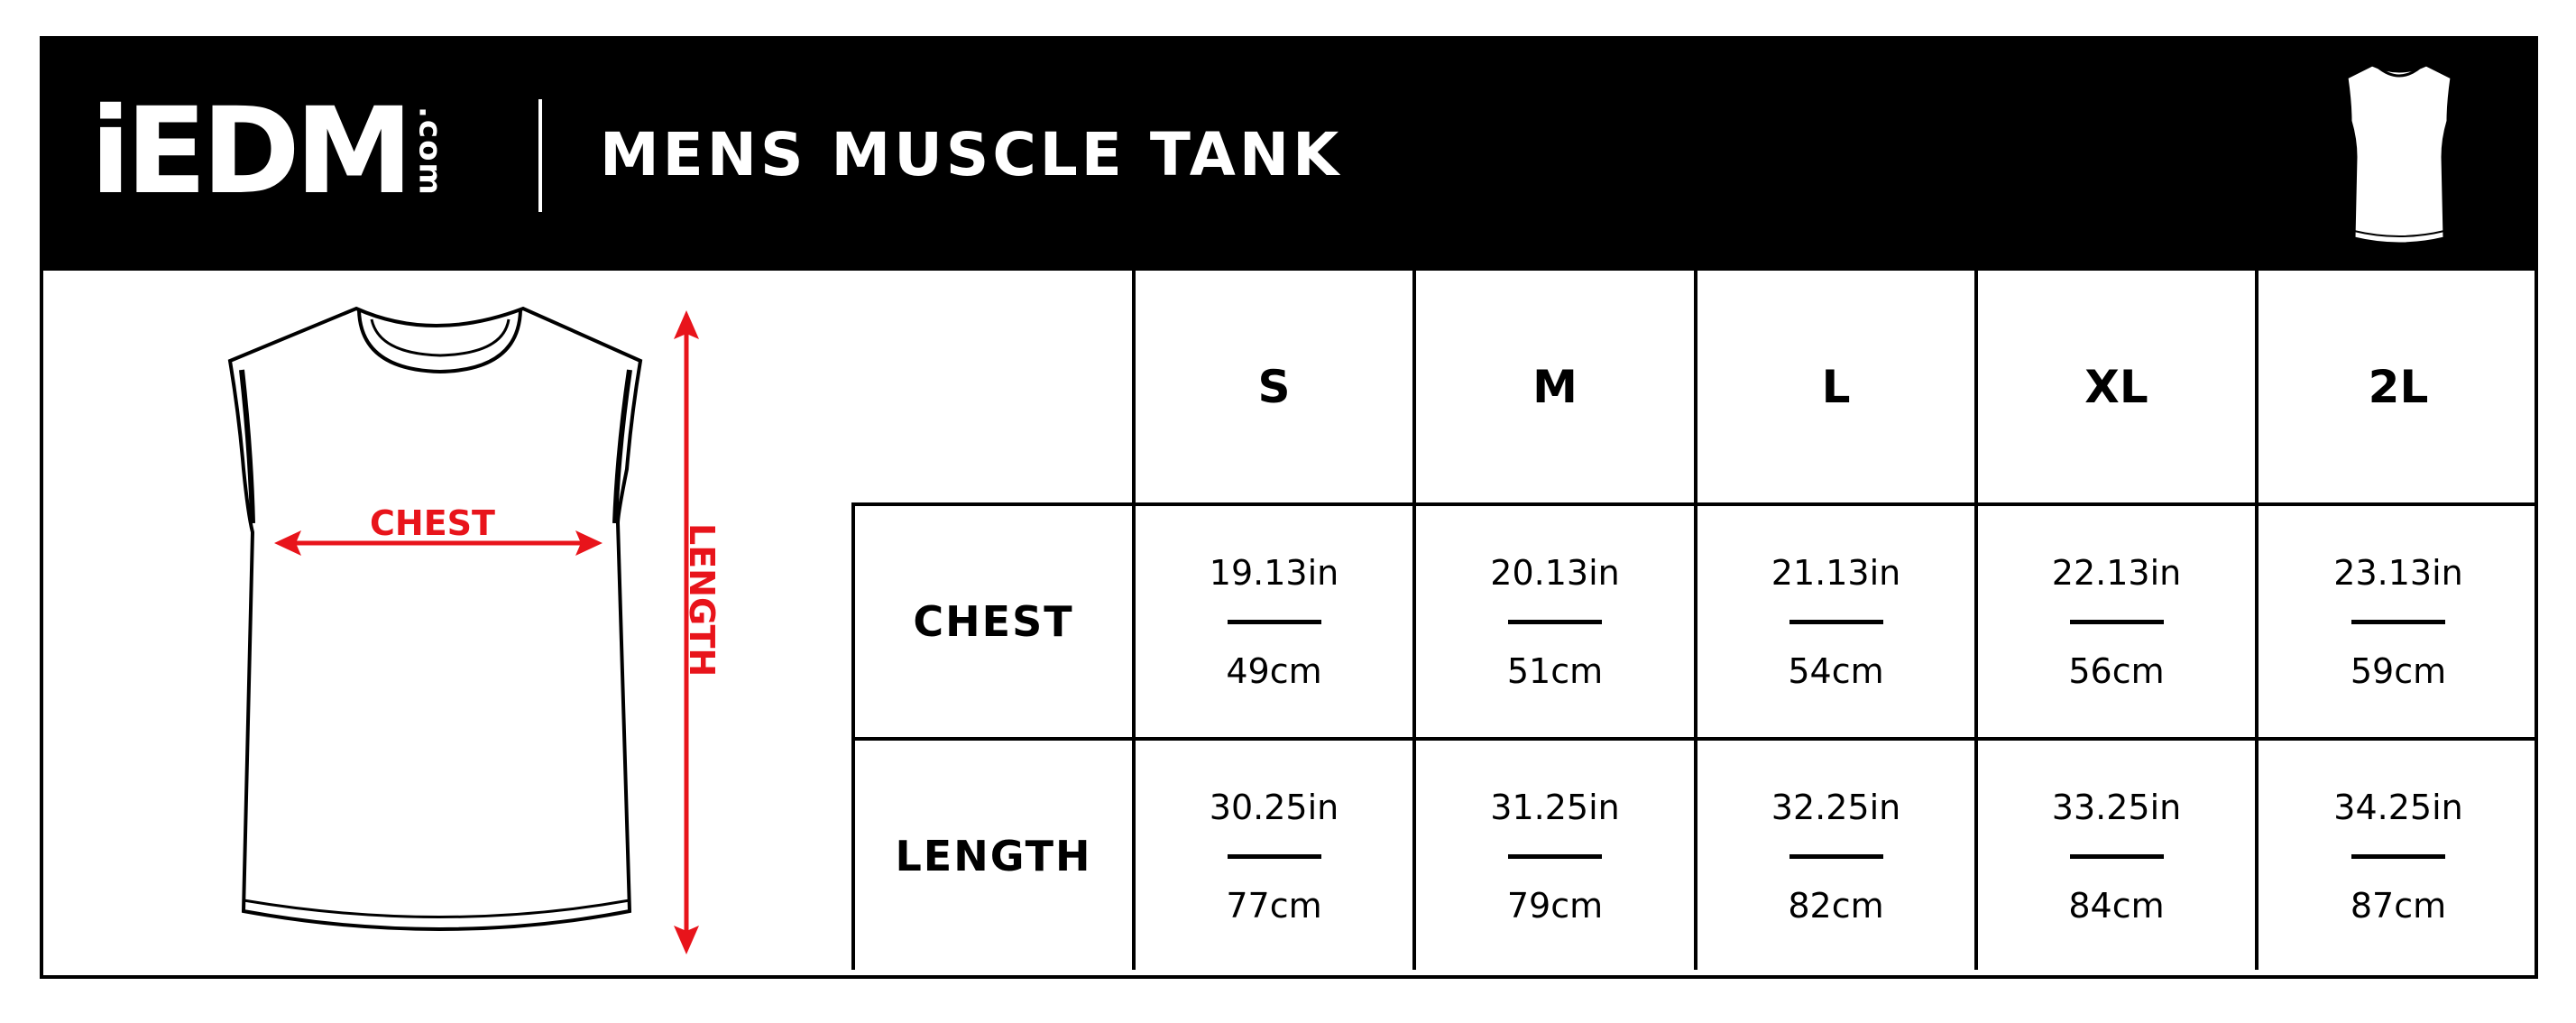  What do you see at coordinates (1274, 572) in the screenshot?
I see `inch-value: 19.13in` at bounding box center [1274, 572].